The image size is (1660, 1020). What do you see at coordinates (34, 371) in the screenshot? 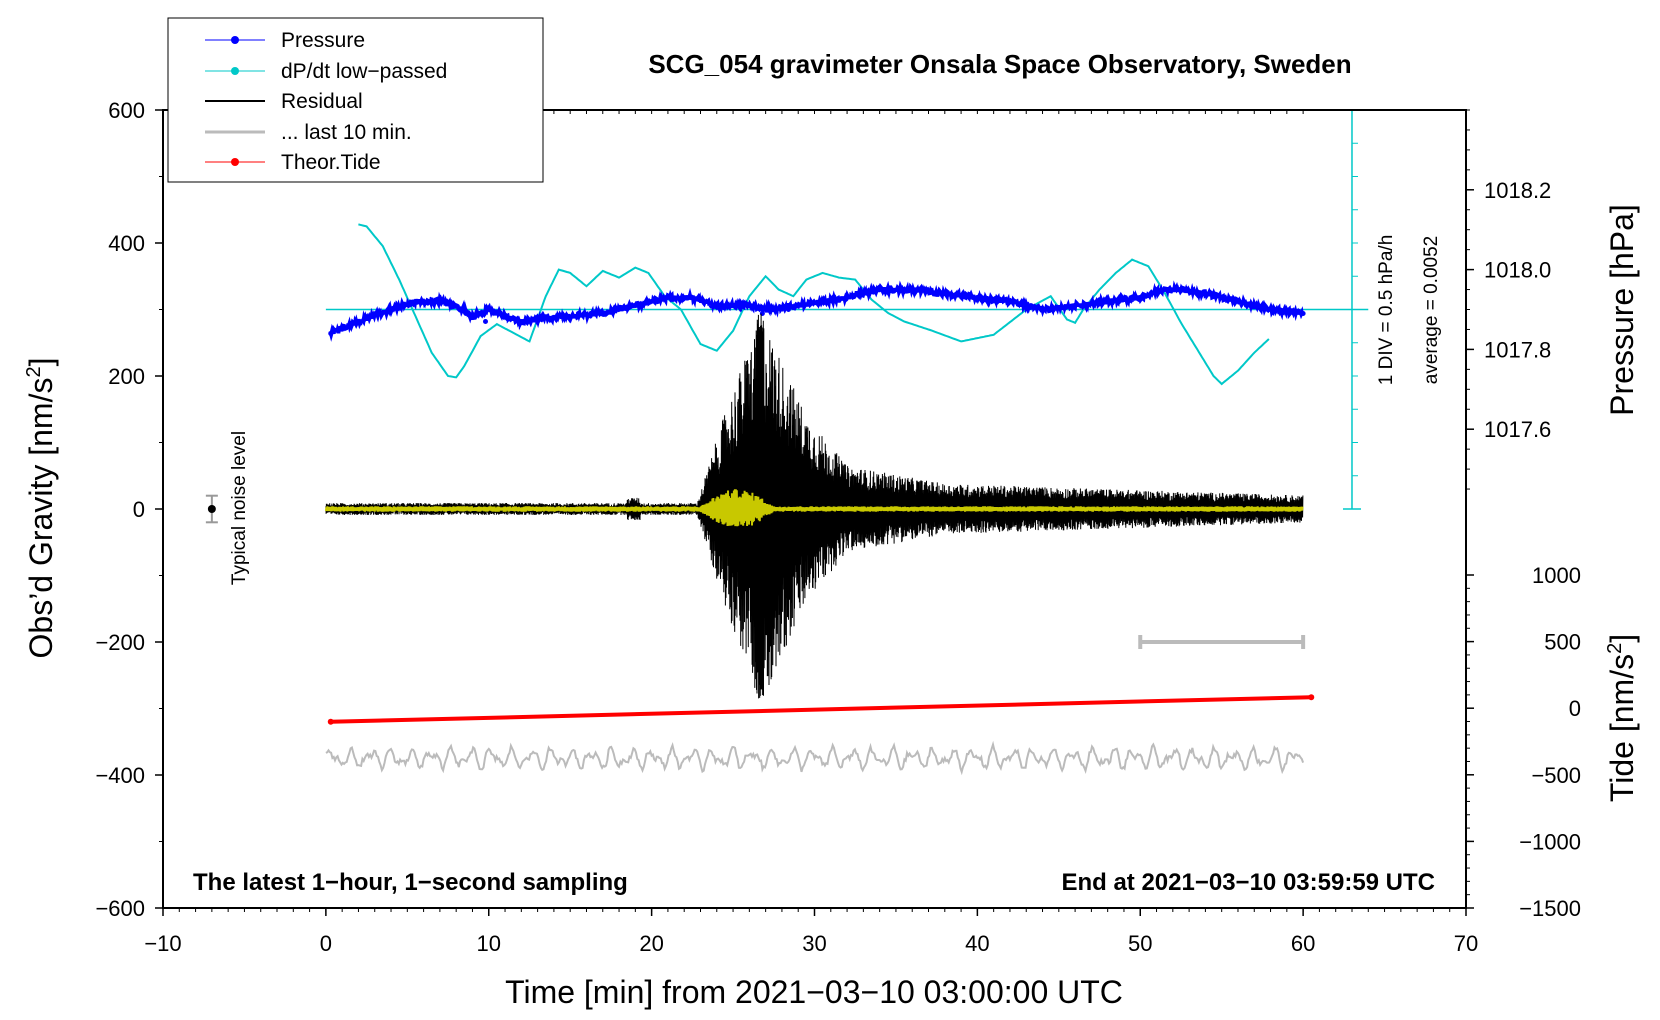
I see `y-left-label-sup: 2` at bounding box center [34, 371].